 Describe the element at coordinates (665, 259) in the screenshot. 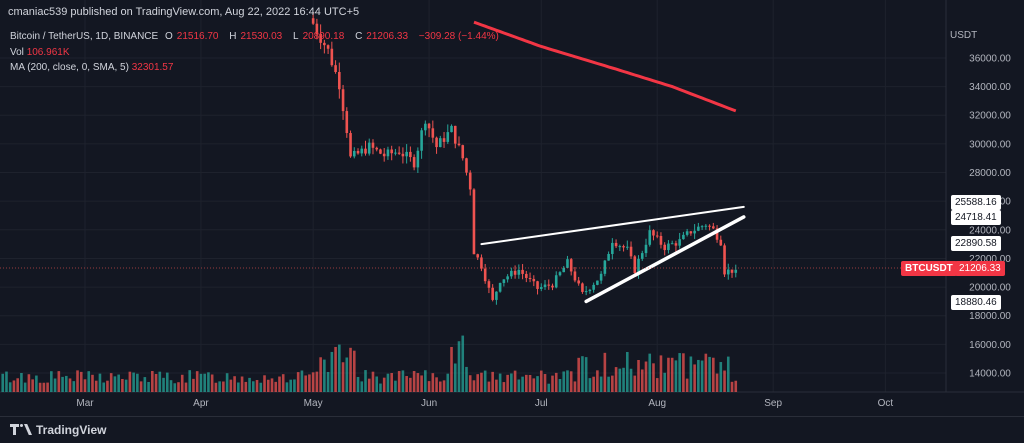

I see `trendline-lower` at that location.